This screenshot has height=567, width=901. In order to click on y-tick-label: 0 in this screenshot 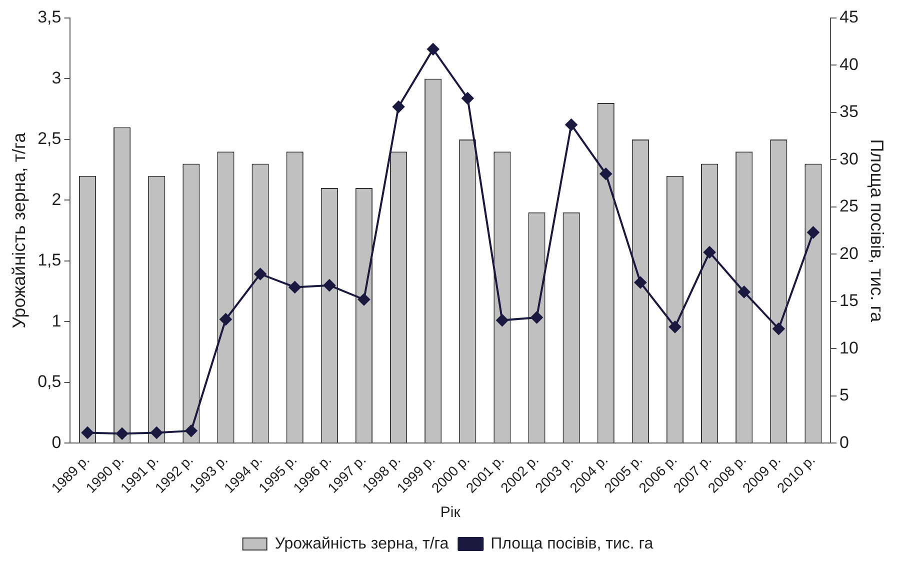, I will do `click(57, 442)`.